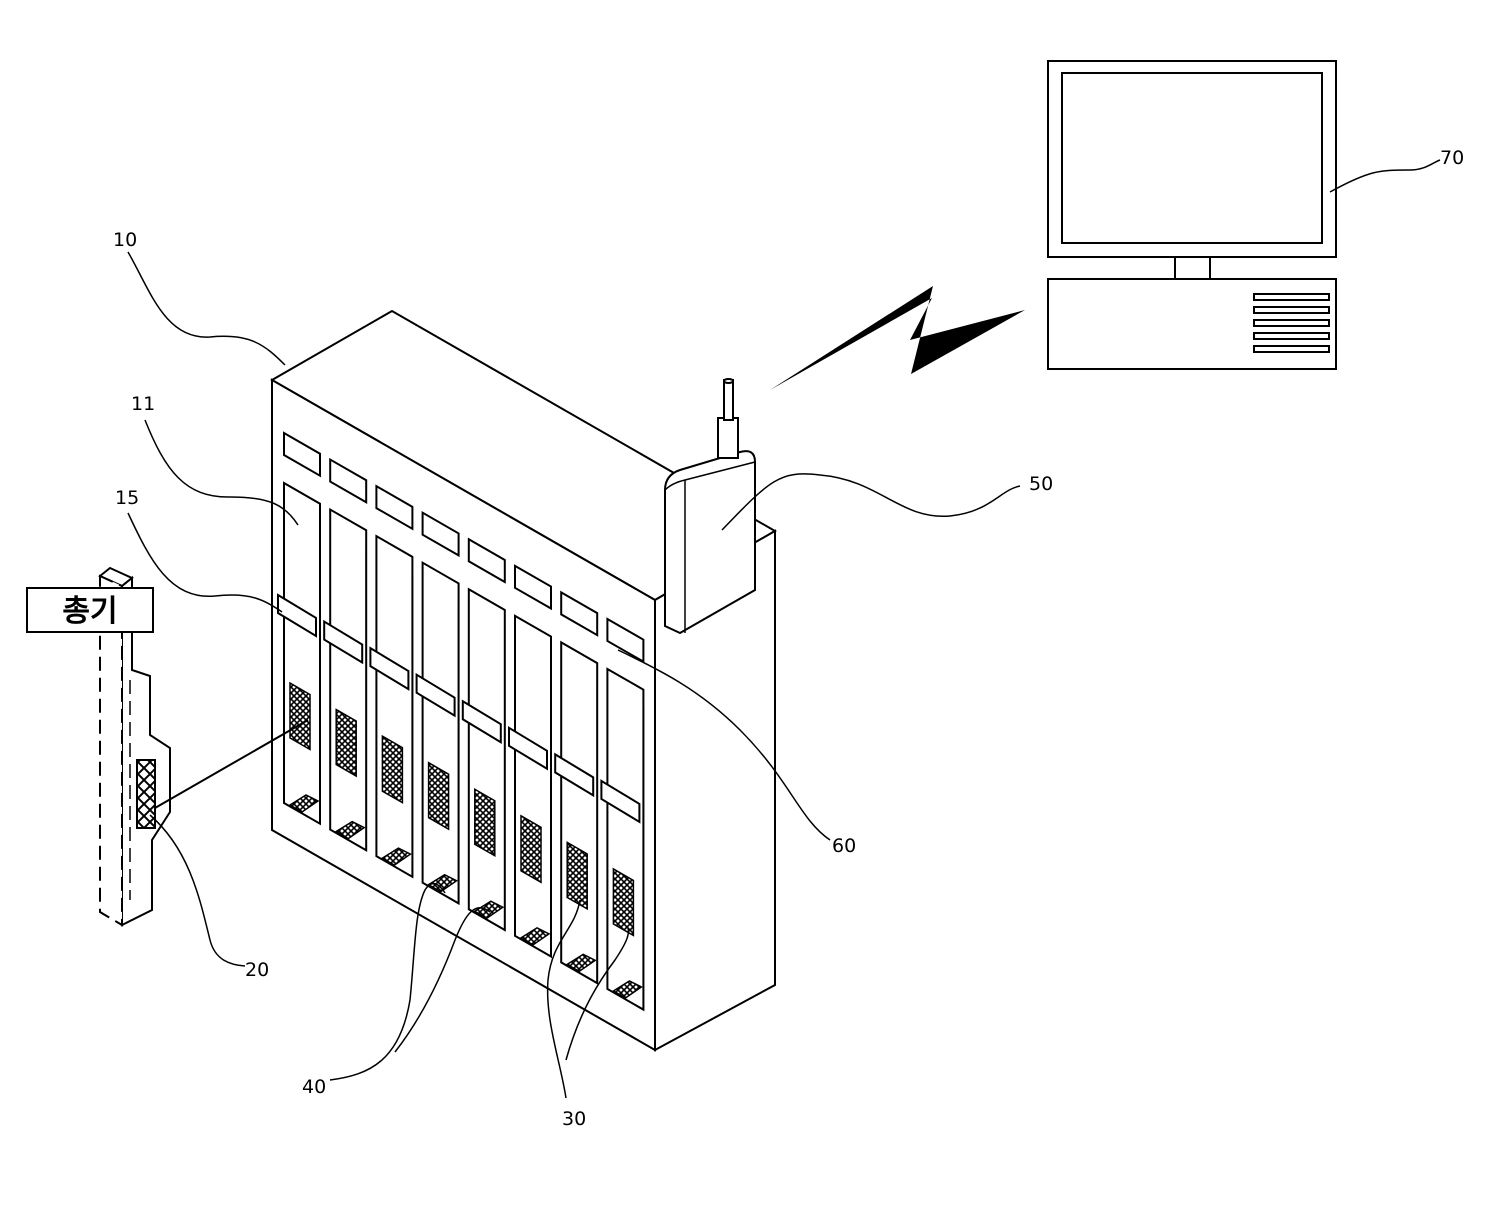 This screenshot has width=1505, height=1210. Describe the element at coordinates (1452, 158) in the screenshot. I see `label-monitor-pc: 70` at that location.